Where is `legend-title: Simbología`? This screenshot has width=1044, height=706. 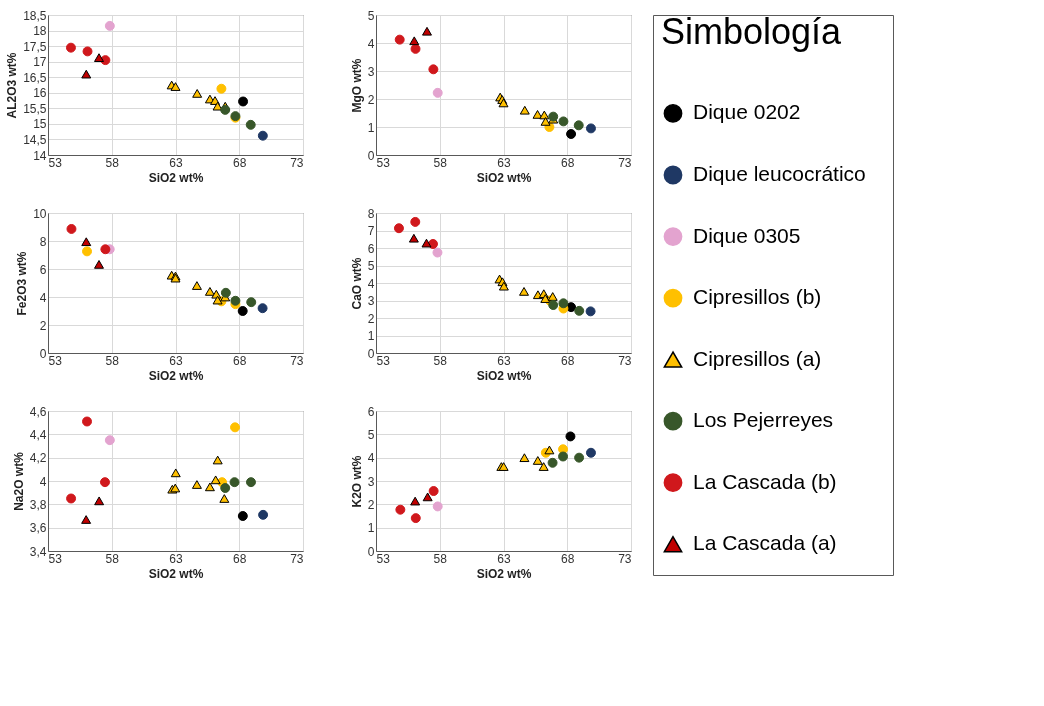
legend-title: Simbología is located at coordinates (752, 32).